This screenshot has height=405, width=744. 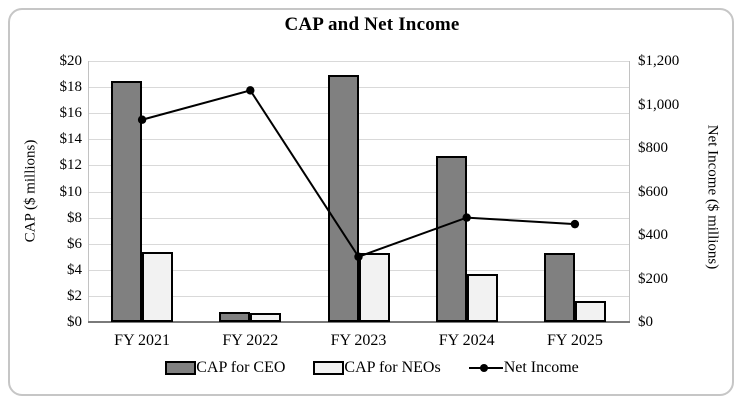 I want to click on legend: CAP for CEO CAP for NEOs Net Income, so click(x=372, y=368).